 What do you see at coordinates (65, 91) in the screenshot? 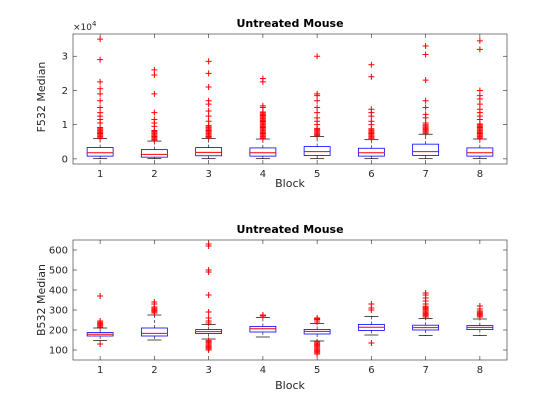
I see `y-tick-label: 2` at bounding box center [65, 91].